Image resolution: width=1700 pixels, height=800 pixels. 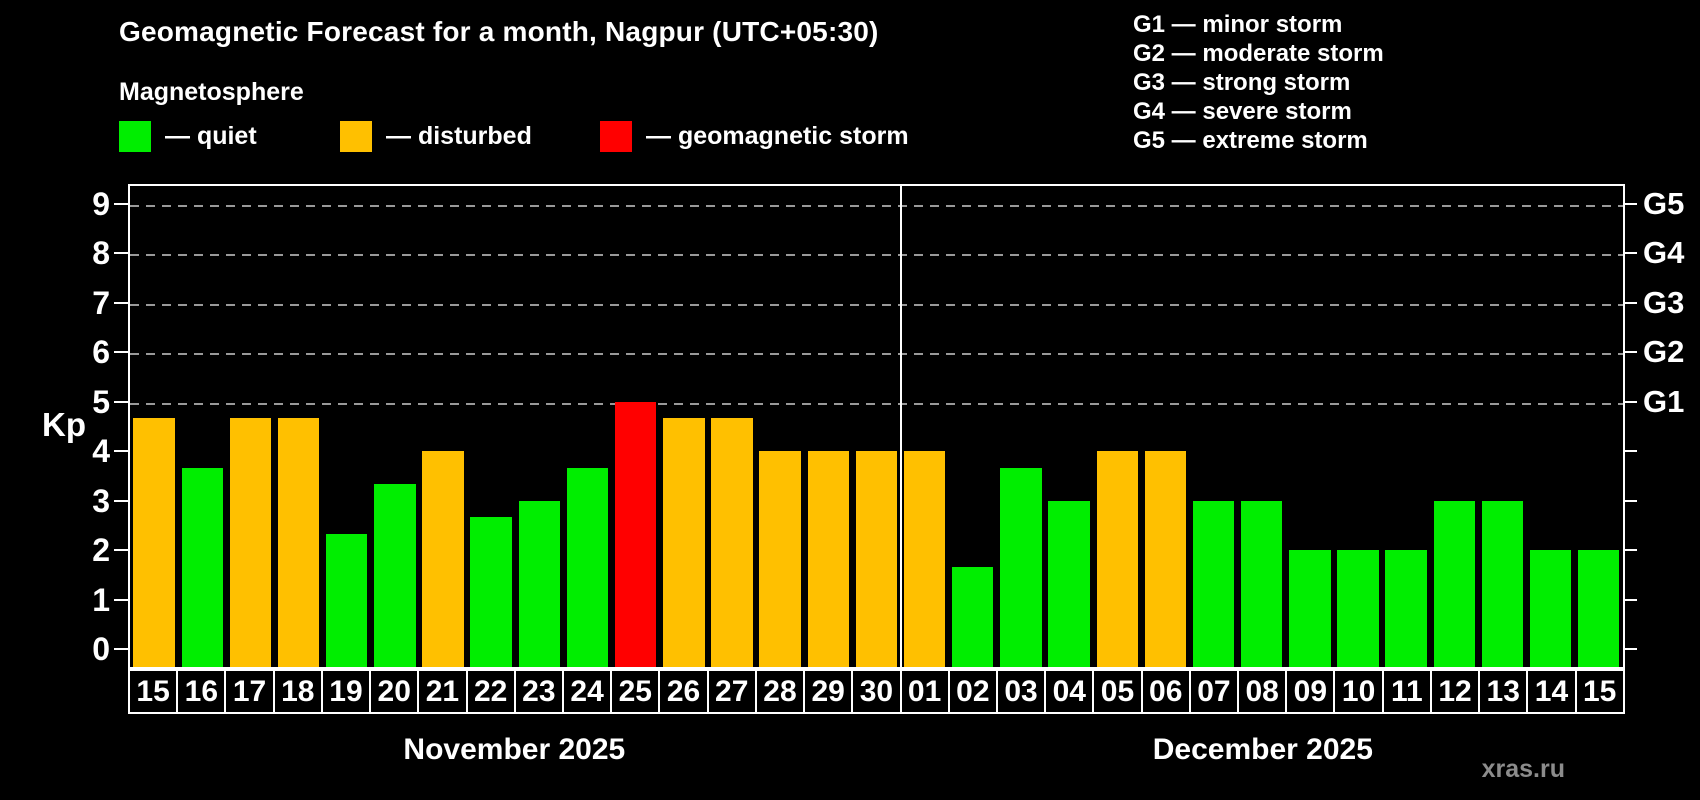 I want to click on day-label-december-03: 03, so click(x=1021, y=691).